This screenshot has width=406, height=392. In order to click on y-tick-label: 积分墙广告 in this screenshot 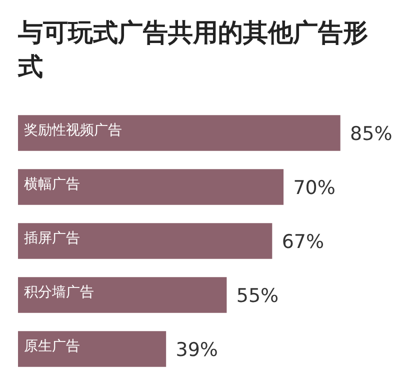, I will do `click(59, 292)`.